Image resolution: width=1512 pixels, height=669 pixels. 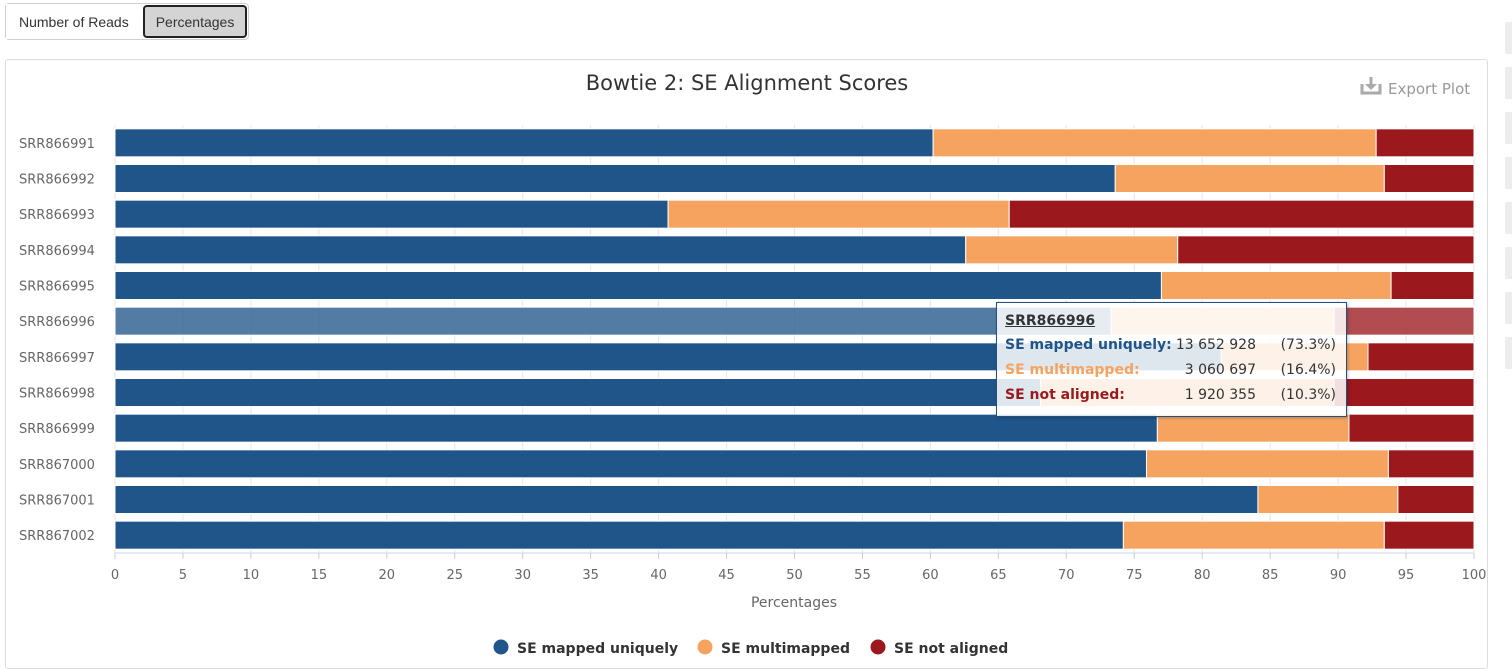 I want to click on tooltip-series-name: SE multimapped:, so click(x=1072, y=370).